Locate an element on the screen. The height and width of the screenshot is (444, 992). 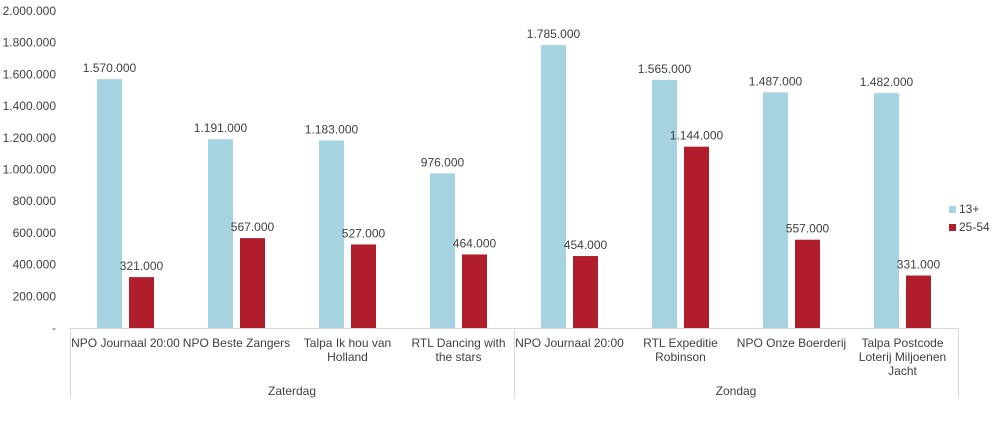
data-label: 1.191.000 is located at coordinates (221, 128).